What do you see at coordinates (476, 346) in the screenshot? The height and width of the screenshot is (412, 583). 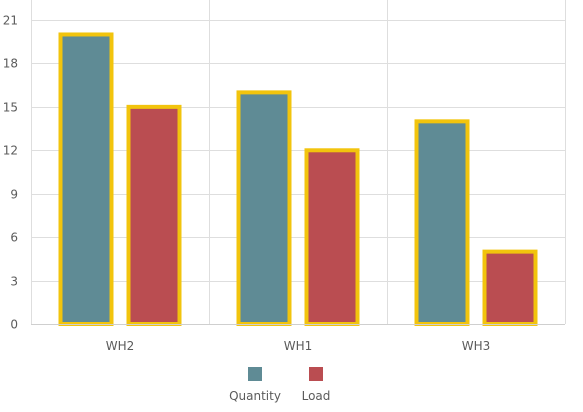 I see `x-tick-label: WH3` at bounding box center [476, 346].